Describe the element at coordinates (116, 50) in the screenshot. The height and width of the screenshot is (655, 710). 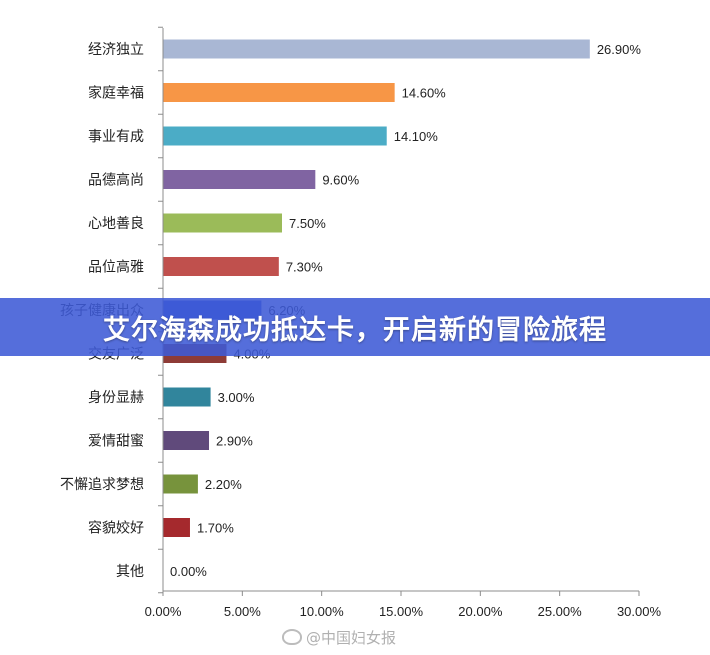
I see `category-label: 经济独立` at that location.